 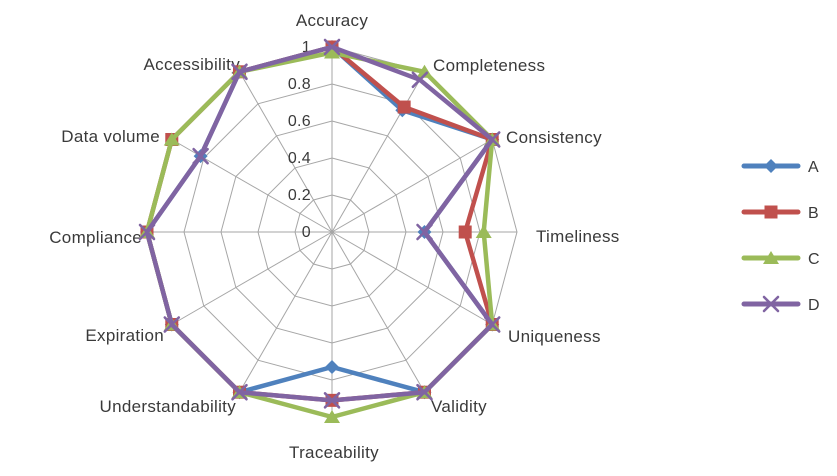 I want to click on axis-label-compliance: Compliance, so click(x=95, y=237).